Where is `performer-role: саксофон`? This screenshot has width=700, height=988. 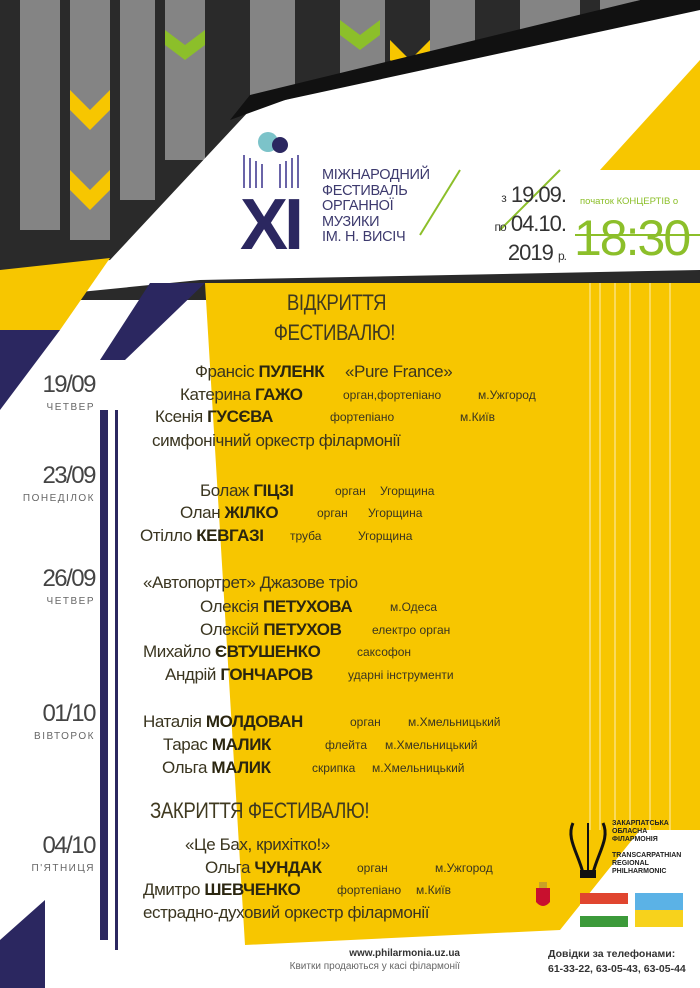
performer-role: саксофон is located at coordinates (384, 652).